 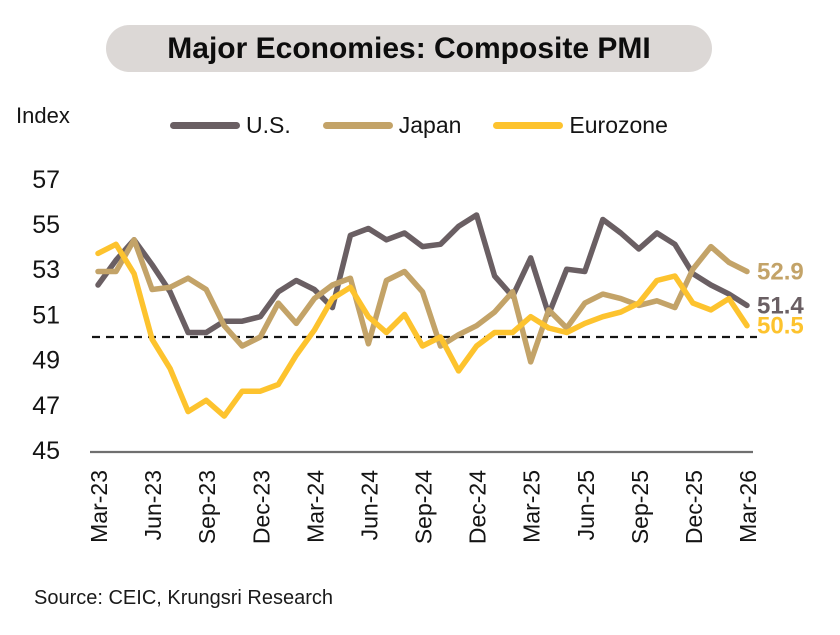 I want to click on x-tick-label: Mar-26, so click(x=748, y=506).